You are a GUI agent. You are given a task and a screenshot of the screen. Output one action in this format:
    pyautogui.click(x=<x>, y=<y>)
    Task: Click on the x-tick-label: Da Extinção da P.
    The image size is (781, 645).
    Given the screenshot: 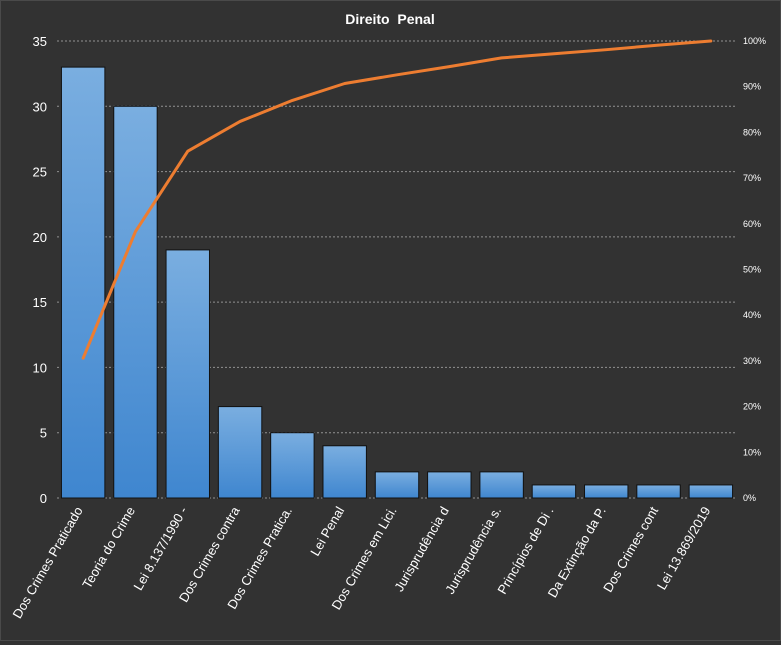 What is the action you would take?
    pyautogui.click(x=577, y=552)
    